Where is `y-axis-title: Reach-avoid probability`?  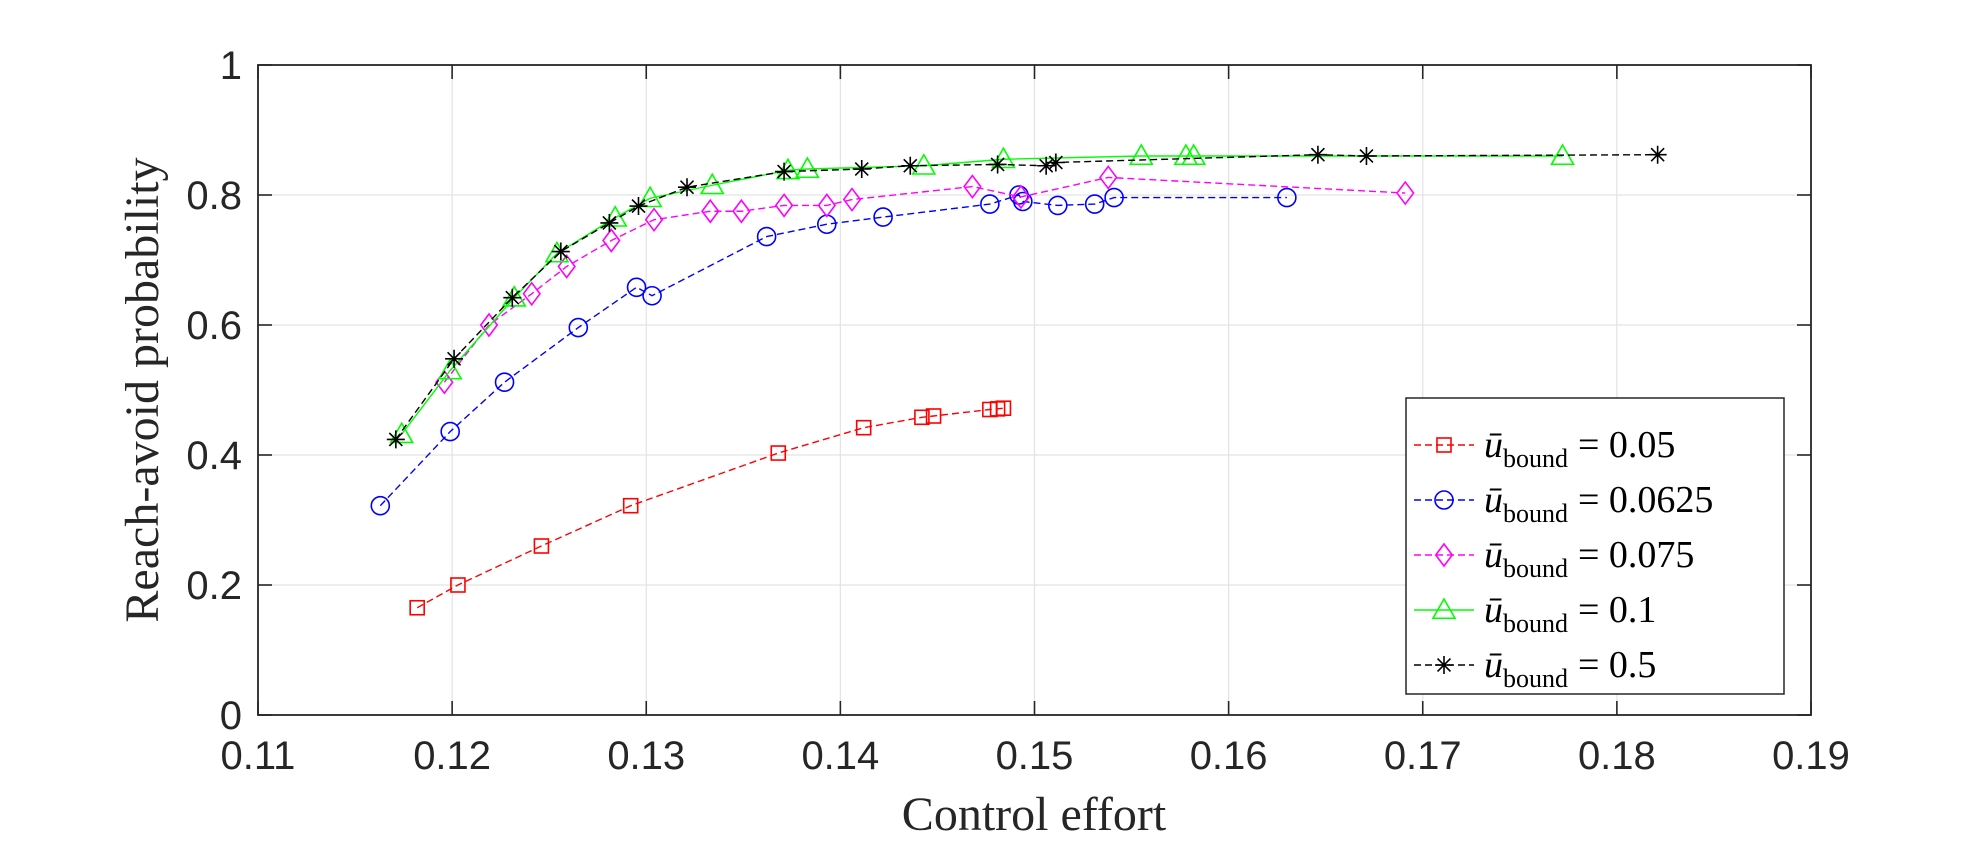
y-axis-title: Reach-avoid probability is located at coordinates (142, 389).